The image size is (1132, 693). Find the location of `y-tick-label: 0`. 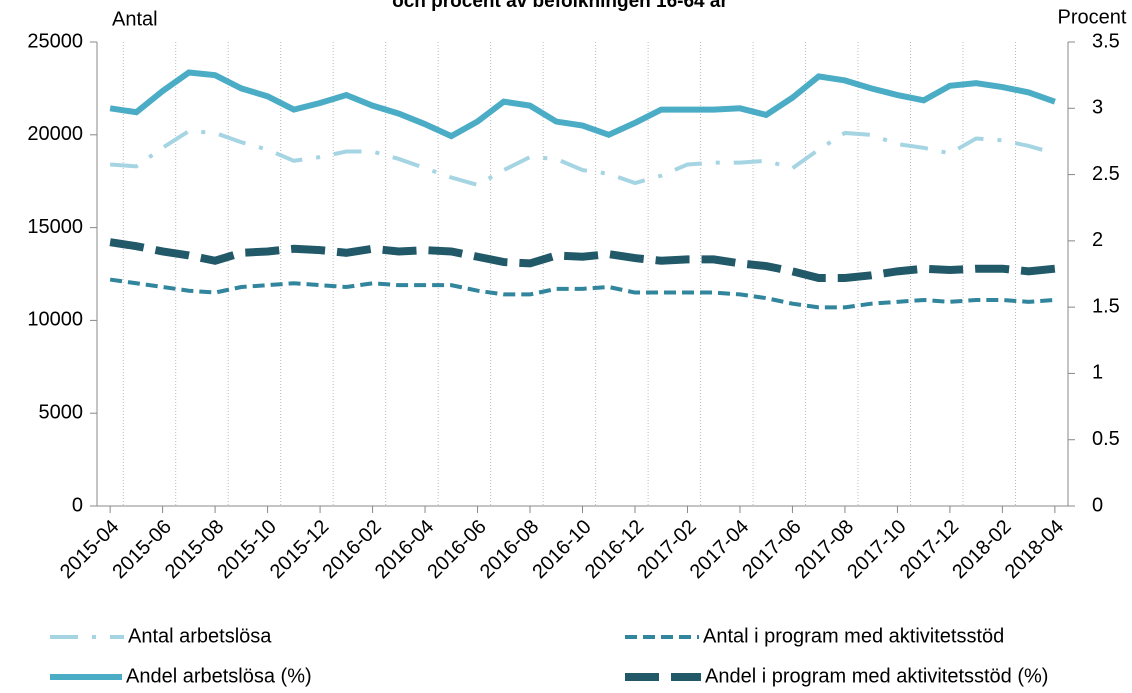

y-tick-label: 0 is located at coordinates (77, 505).